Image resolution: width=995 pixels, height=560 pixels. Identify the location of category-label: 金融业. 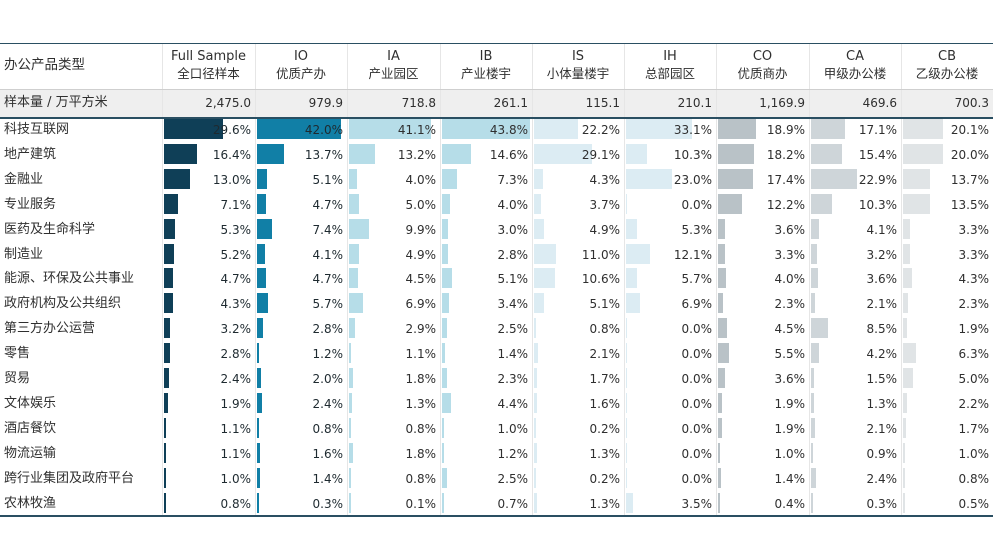
(24, 179).